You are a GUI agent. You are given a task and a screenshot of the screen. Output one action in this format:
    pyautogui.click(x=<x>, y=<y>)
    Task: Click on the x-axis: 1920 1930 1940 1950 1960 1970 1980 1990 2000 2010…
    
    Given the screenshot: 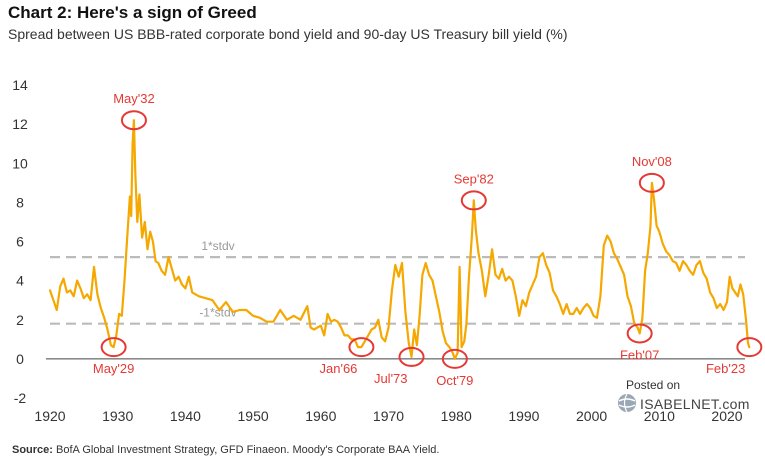 What is the action you would take?
    pyautogui.click(x=388, y=416)
    